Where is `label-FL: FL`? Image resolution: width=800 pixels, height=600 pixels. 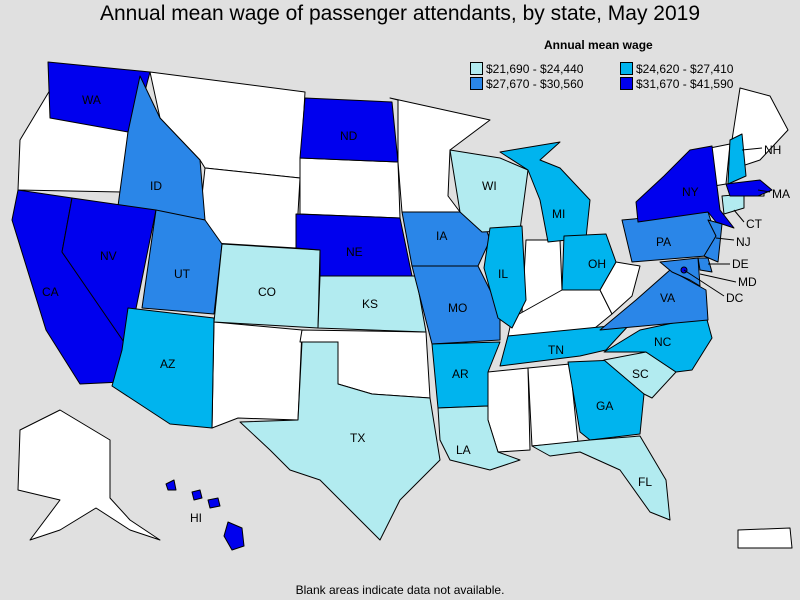 label-FL: FL is located at coordinates (645, 482).